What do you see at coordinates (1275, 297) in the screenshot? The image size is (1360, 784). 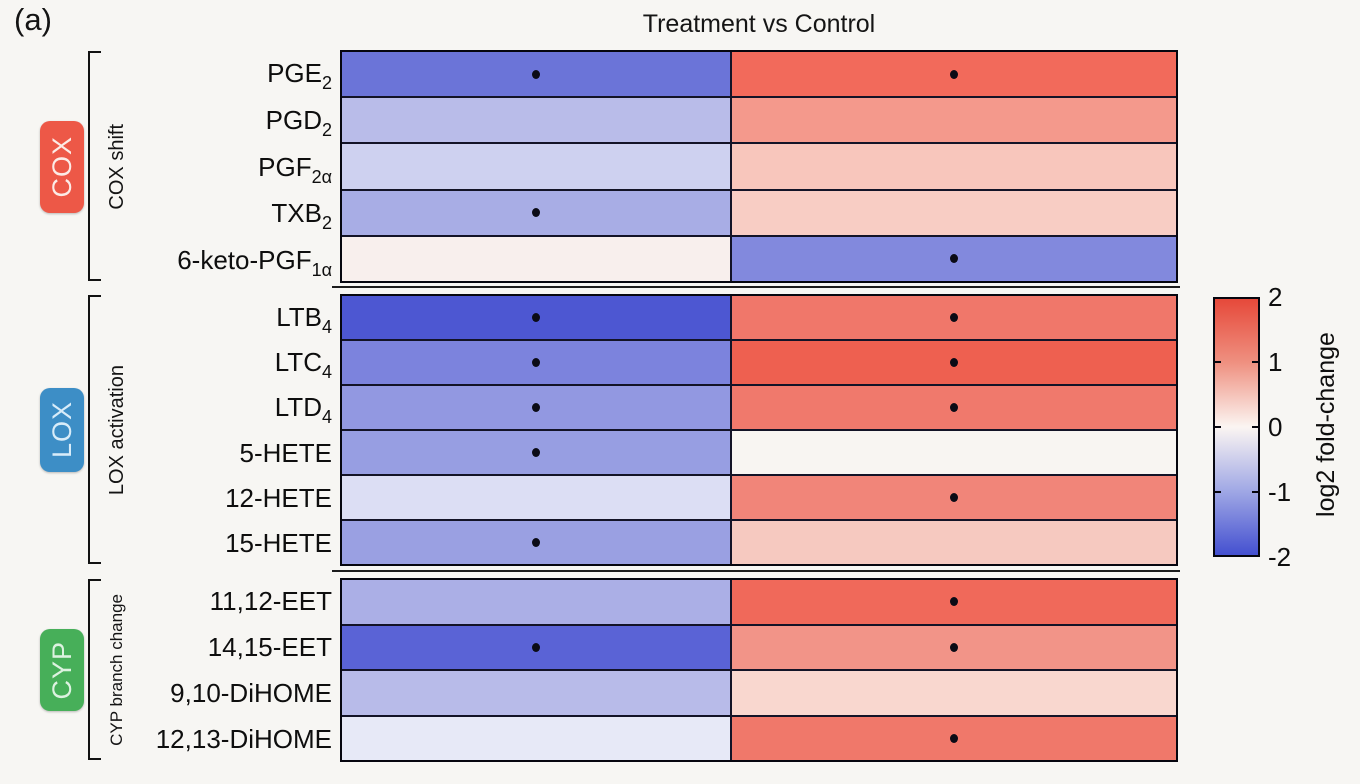 I see `colorbar-tick-label: 2` at bounding box center [1275, 297].